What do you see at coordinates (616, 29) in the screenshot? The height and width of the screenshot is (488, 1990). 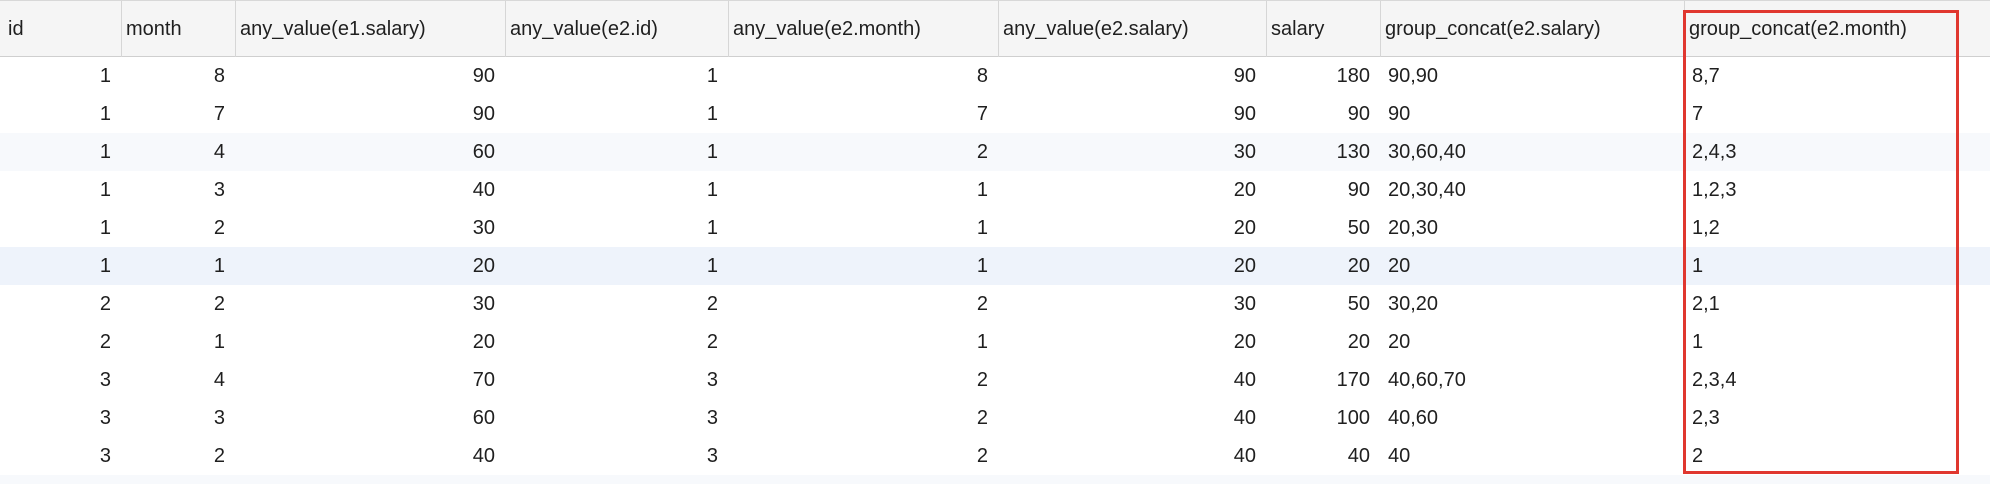 I see `column-header-any-value-e2-id: any_value(e2.id)` at bounding box center [616, 29].